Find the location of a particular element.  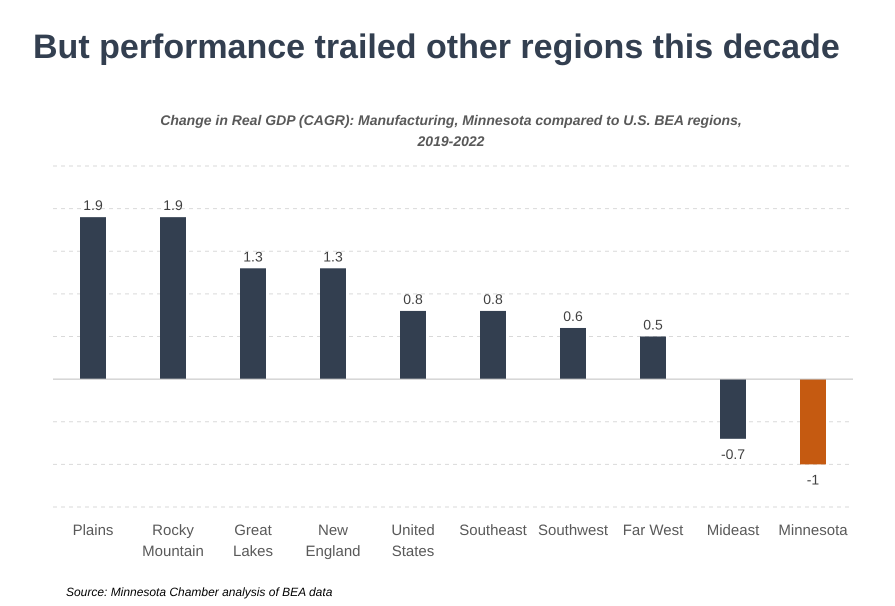

data-label: 0.5 is located at coordinates (653, 324).